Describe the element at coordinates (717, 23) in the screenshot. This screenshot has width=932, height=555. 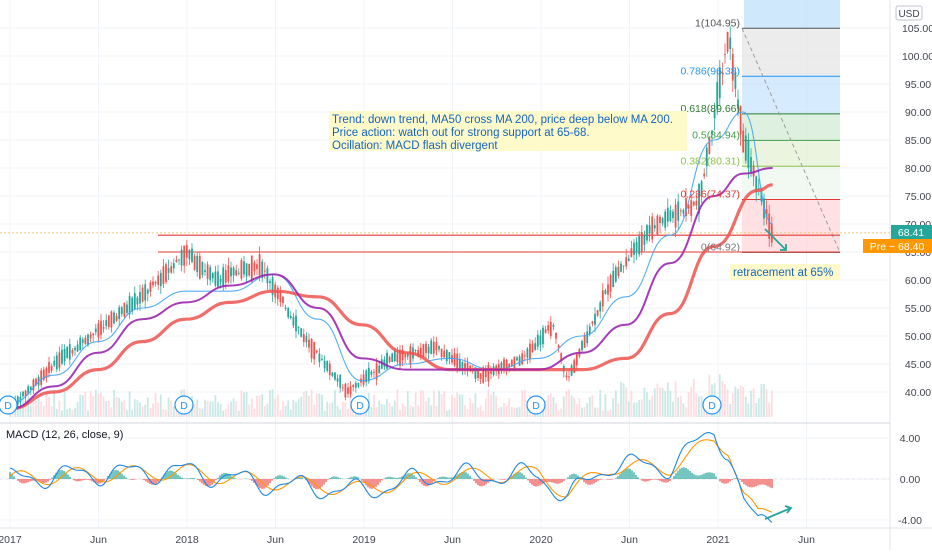
I see `fib-label: 1(104.95)` at that location.